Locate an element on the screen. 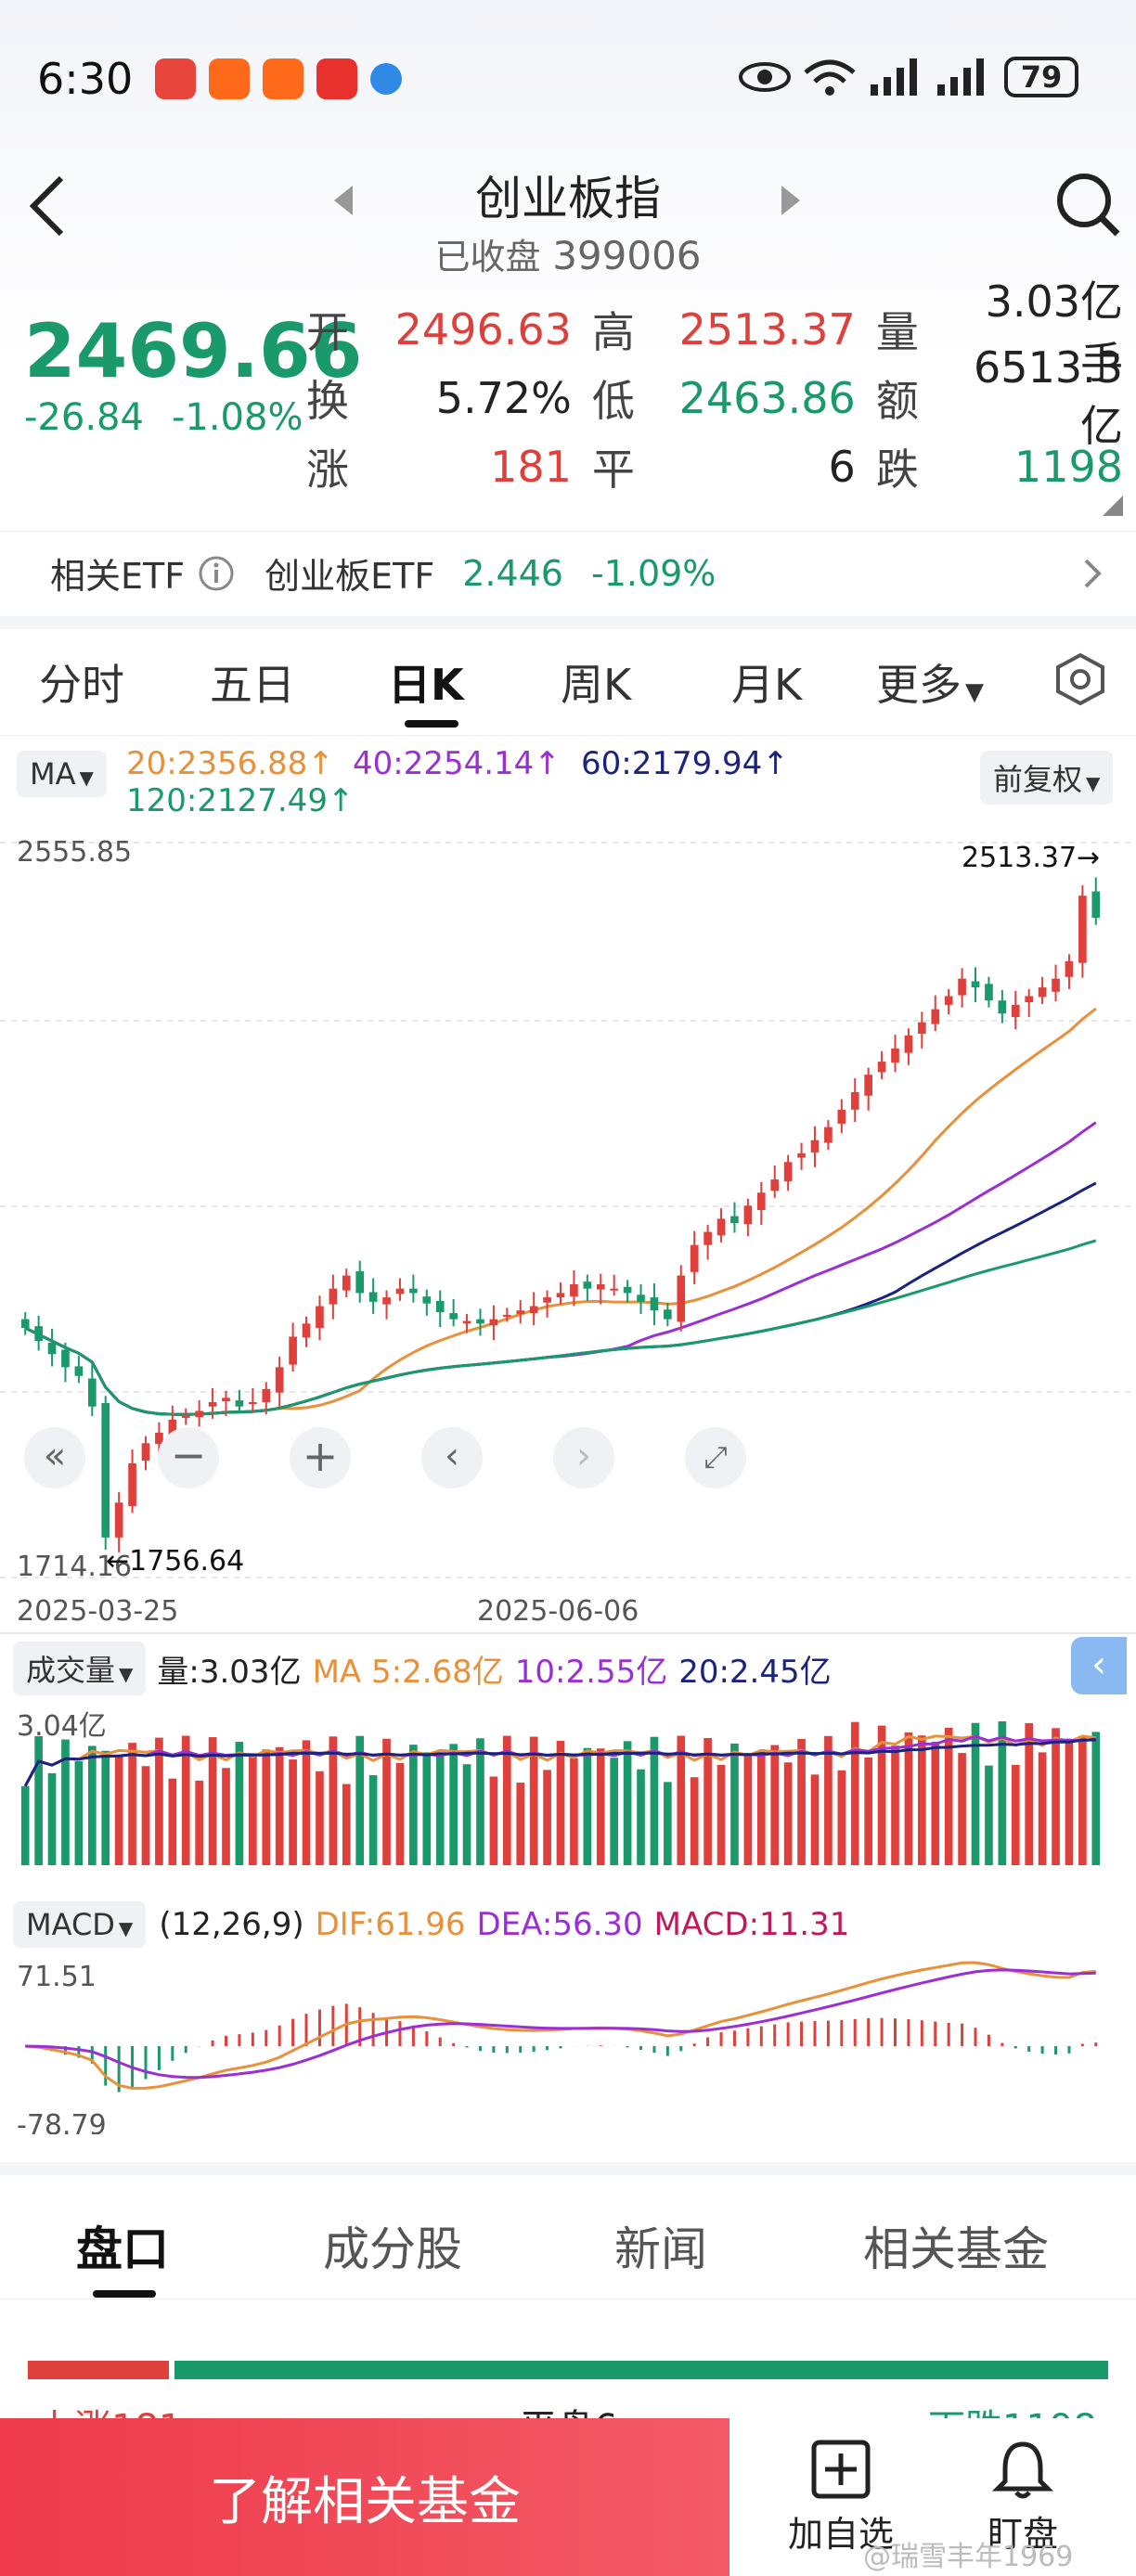  macd-selector-label: MACD is located at coordinates (70, 1924).